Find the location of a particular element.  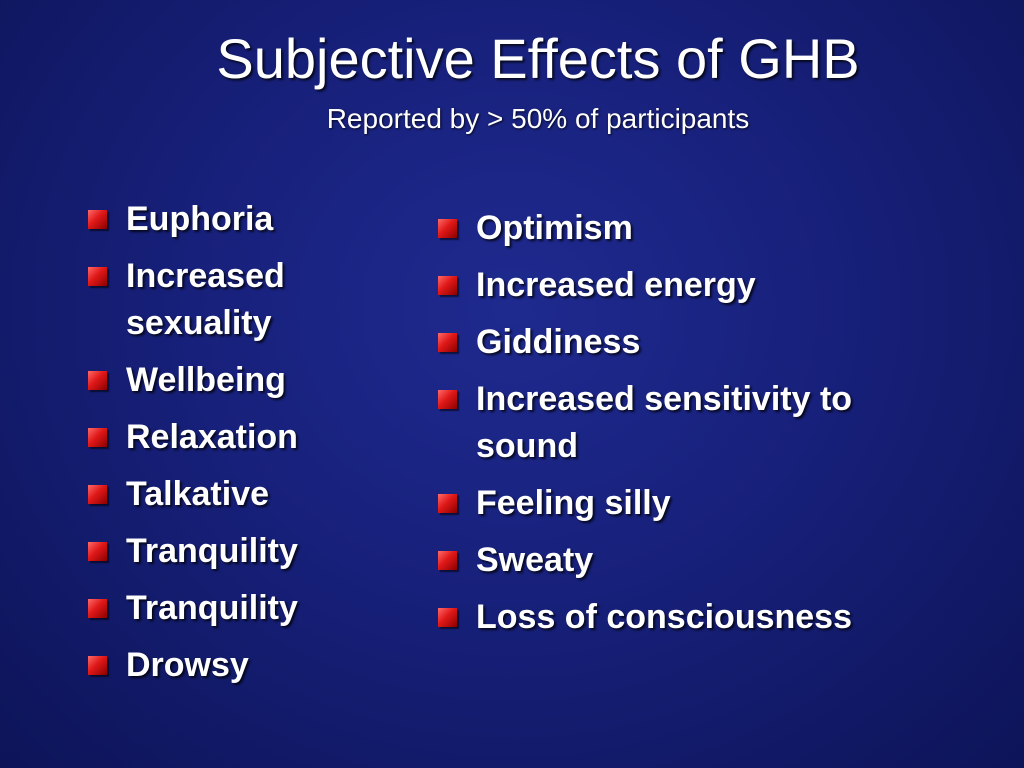

list-item: Increased energy is located at coordinates (668, 285).